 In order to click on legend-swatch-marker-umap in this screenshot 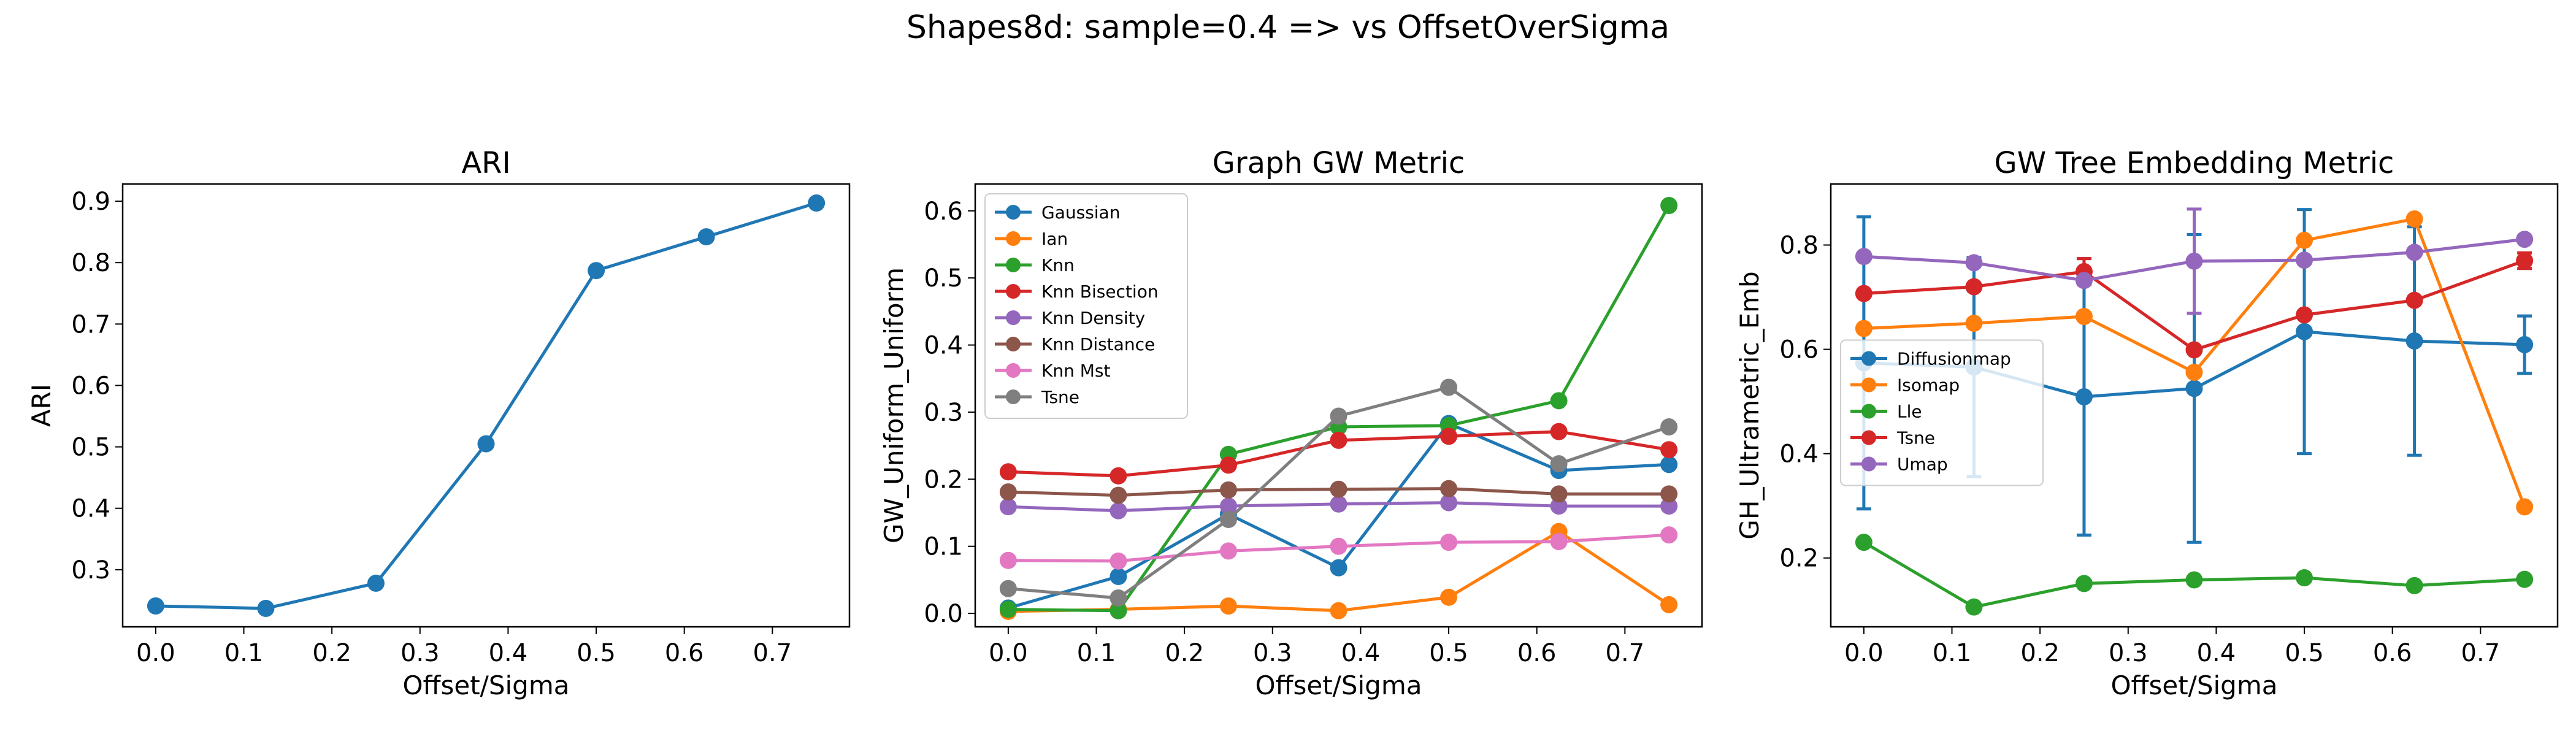, I will do `click(1868, 464)`.